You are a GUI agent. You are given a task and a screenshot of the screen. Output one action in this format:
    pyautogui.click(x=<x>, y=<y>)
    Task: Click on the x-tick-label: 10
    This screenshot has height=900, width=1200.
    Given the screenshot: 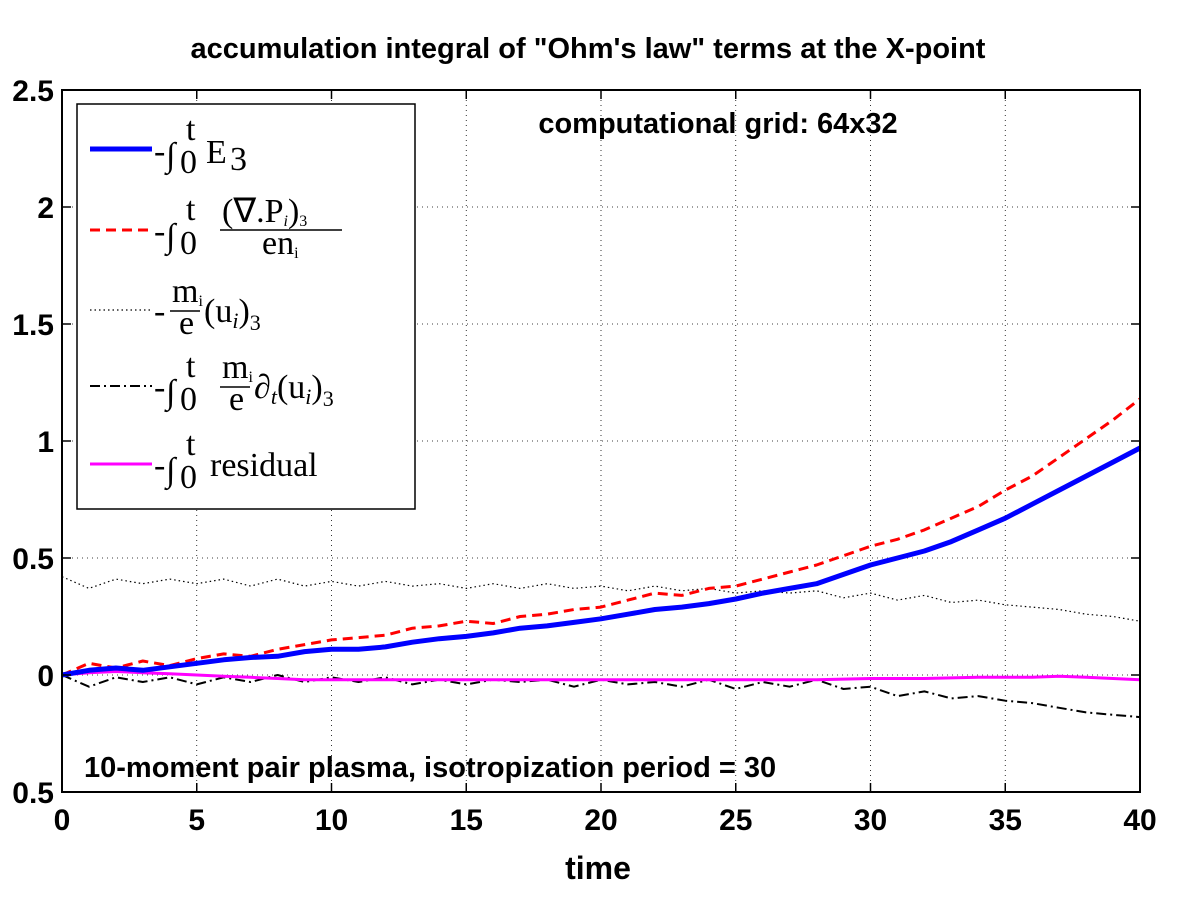 What is the action you would take?
    pyautogui.click(x=331, y=820)
    